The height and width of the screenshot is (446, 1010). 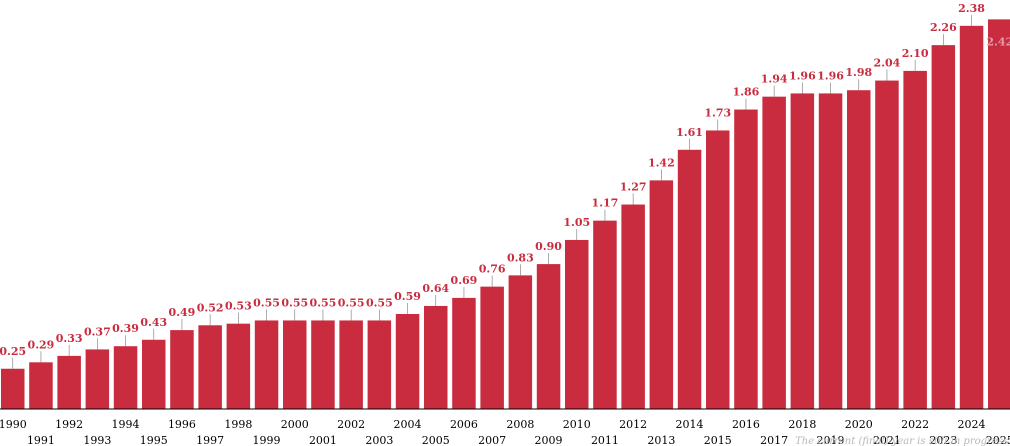 I want to click on value-label-1991: 0.29, so click(x=41, y=344).